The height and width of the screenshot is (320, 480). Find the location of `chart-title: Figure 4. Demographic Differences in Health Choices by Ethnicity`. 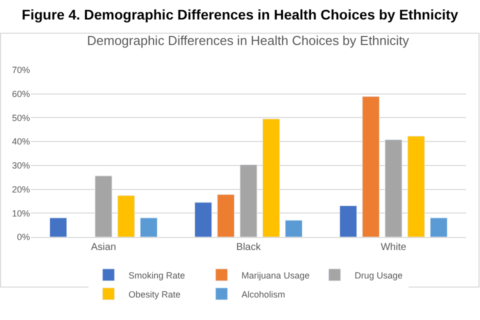

chart-title: Figure 4. Demographic Differences in Health Choices by Ethnicity is located at coordinates (240, 14).